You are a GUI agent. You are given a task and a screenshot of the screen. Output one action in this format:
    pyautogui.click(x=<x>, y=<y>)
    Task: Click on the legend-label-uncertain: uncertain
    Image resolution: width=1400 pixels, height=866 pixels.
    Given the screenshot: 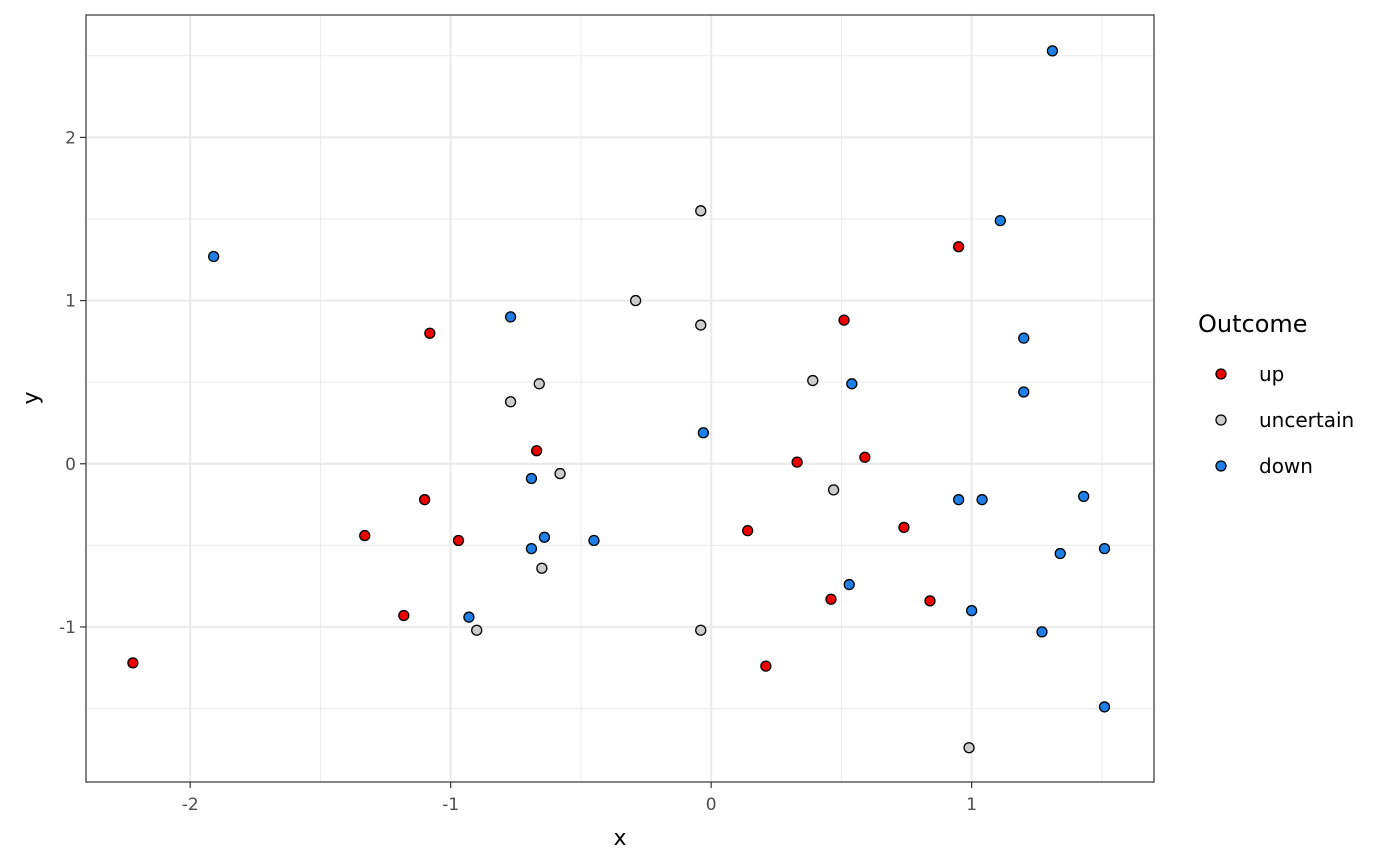 What is the action you would take?
    pyautogui.click(x=1306, y=420)
    